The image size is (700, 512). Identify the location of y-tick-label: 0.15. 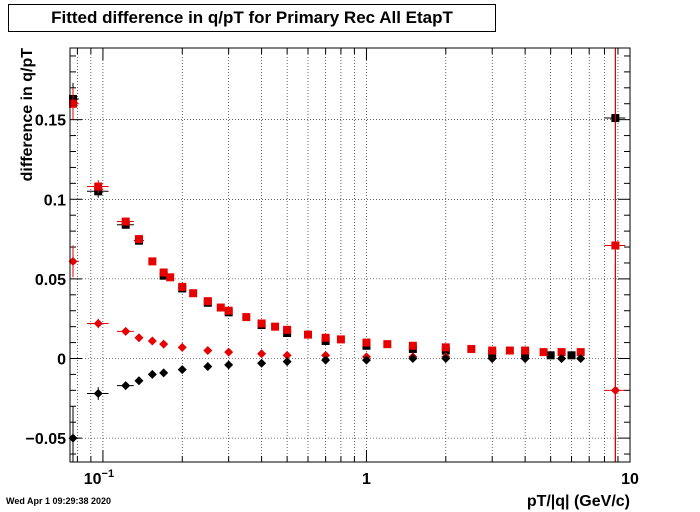
(50, 121).